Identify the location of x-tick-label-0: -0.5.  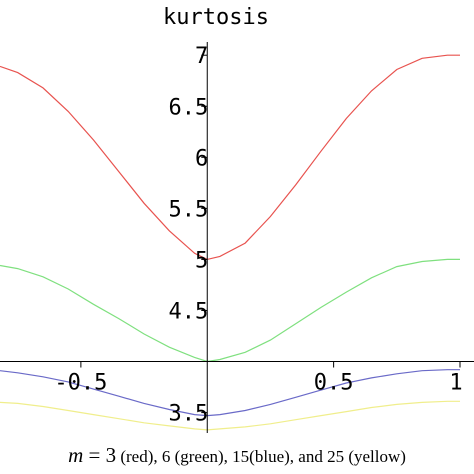
(80, 383).